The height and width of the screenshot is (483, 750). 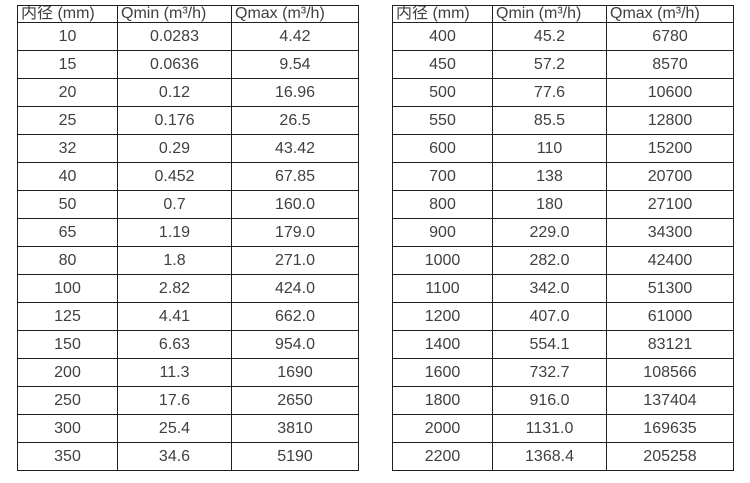 I want to click on qmin-cell: 180, so click(x=549, y=204).